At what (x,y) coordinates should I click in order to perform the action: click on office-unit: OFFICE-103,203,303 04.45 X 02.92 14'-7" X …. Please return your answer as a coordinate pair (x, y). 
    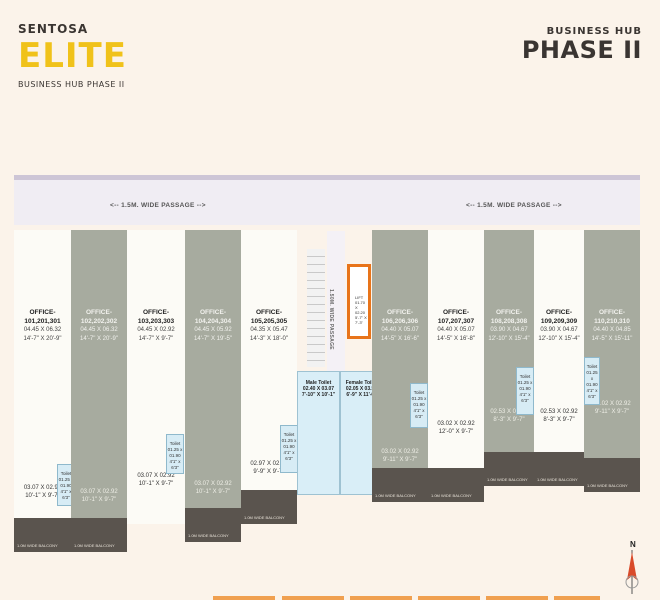
    Looking at the image, I should click on (156, 377).